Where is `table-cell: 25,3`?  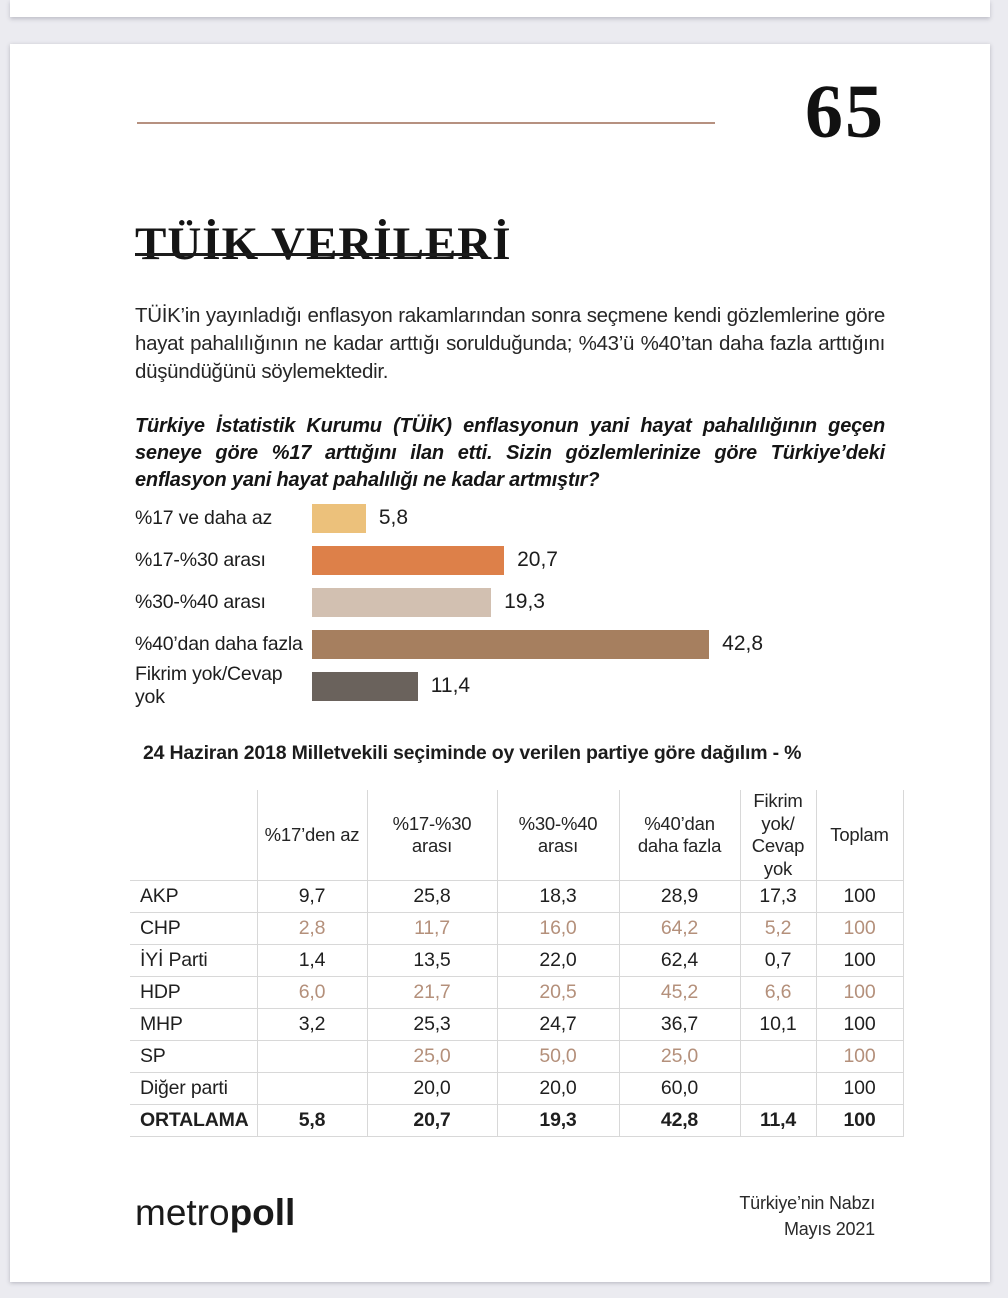 table-cell: 25,3 is located at coordinates (431, 1025).